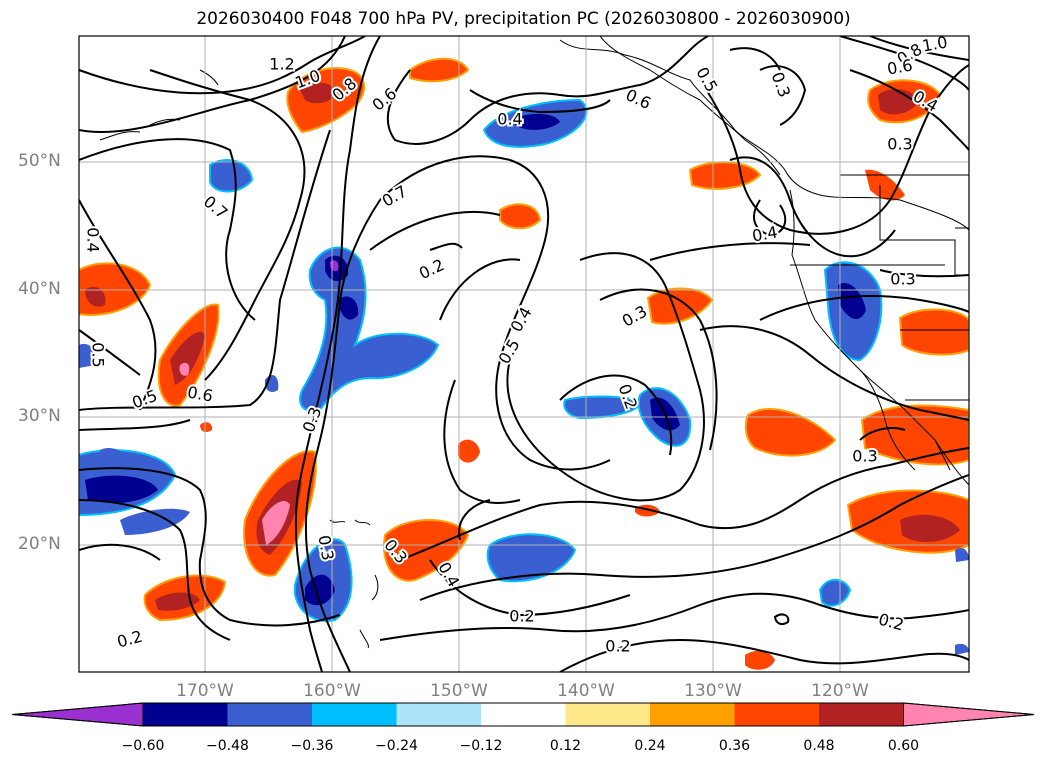 Image resolution: width=1047 pixels, height=765 pixels. What do you see at coordinates (39, 544) in the screenshot?
I see `lat-label: 20°N` at bounding box center [39, 544].